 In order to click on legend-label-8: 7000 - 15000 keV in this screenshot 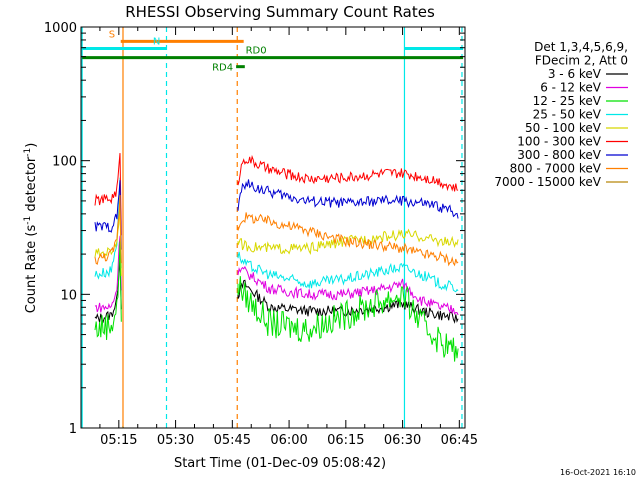, I will do `click(547, 182)`.